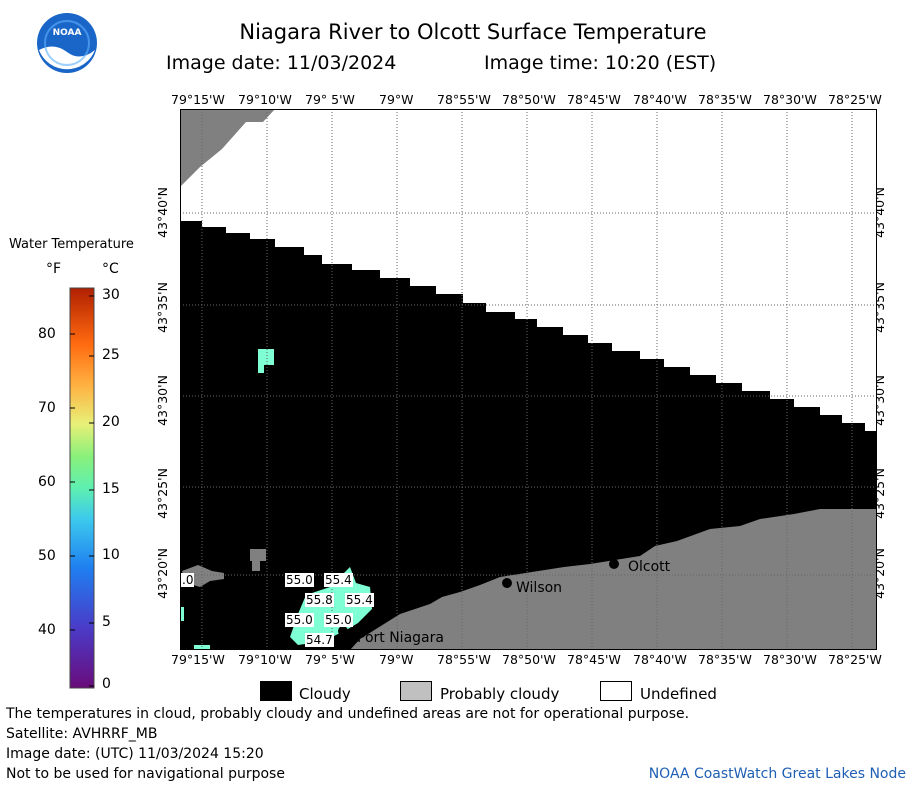  What do you see at coordinates (82, 734) in the screenshot?
I see `footer-satellite: Satellite: AVHRRF_MB` at bounding box center [82, 734].